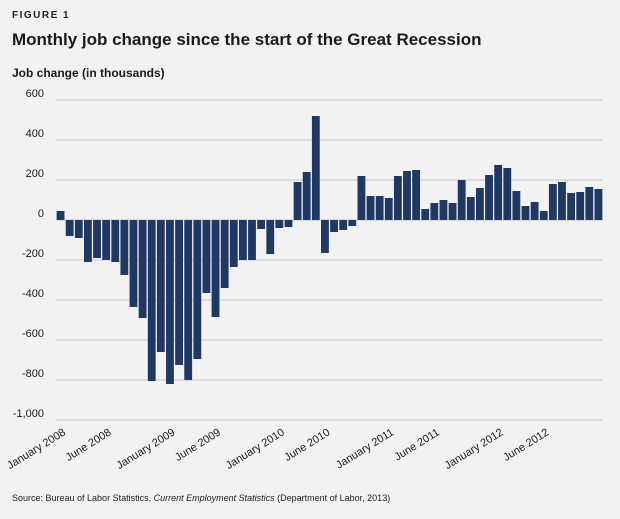  I want to click on bar: Feb 2012: 260, so click(507, 194).